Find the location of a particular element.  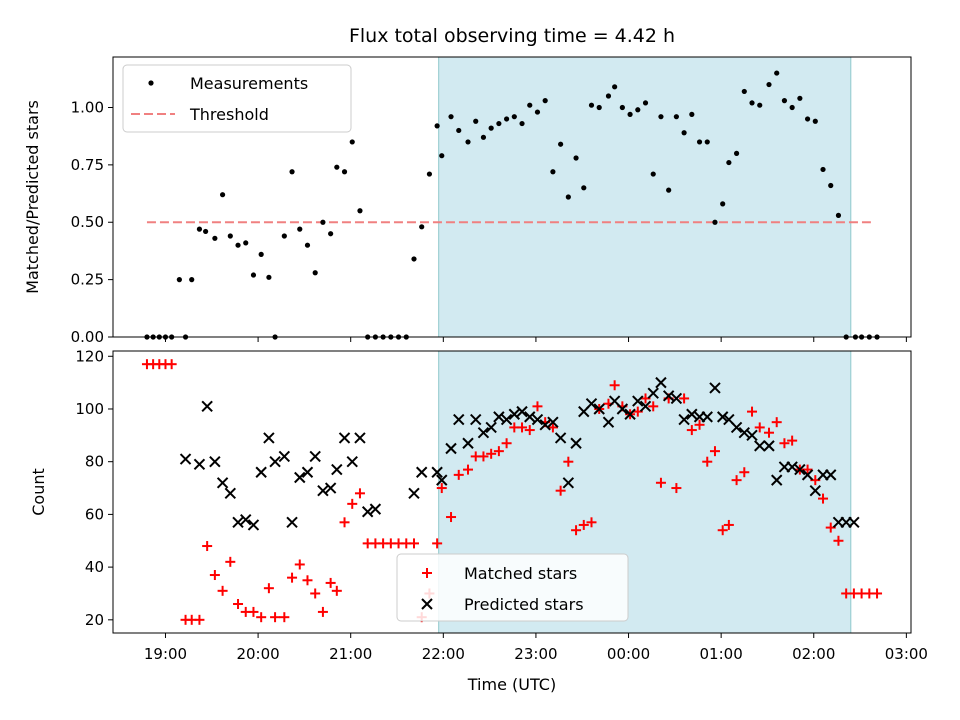

x-tick-label: 02:00 is located at coordinates (813, 654).